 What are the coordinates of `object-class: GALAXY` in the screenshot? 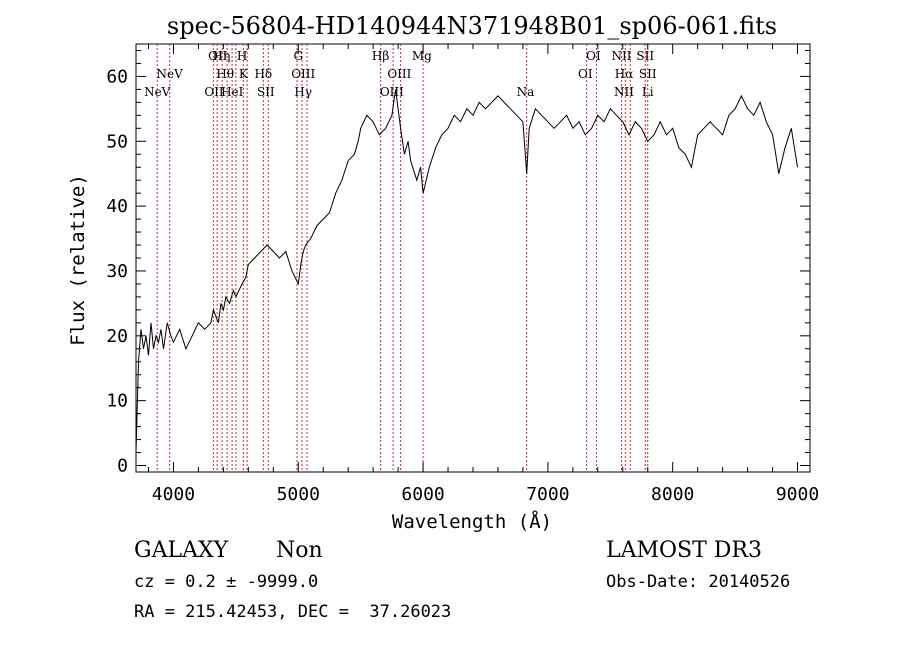 It's located at (181, 550).